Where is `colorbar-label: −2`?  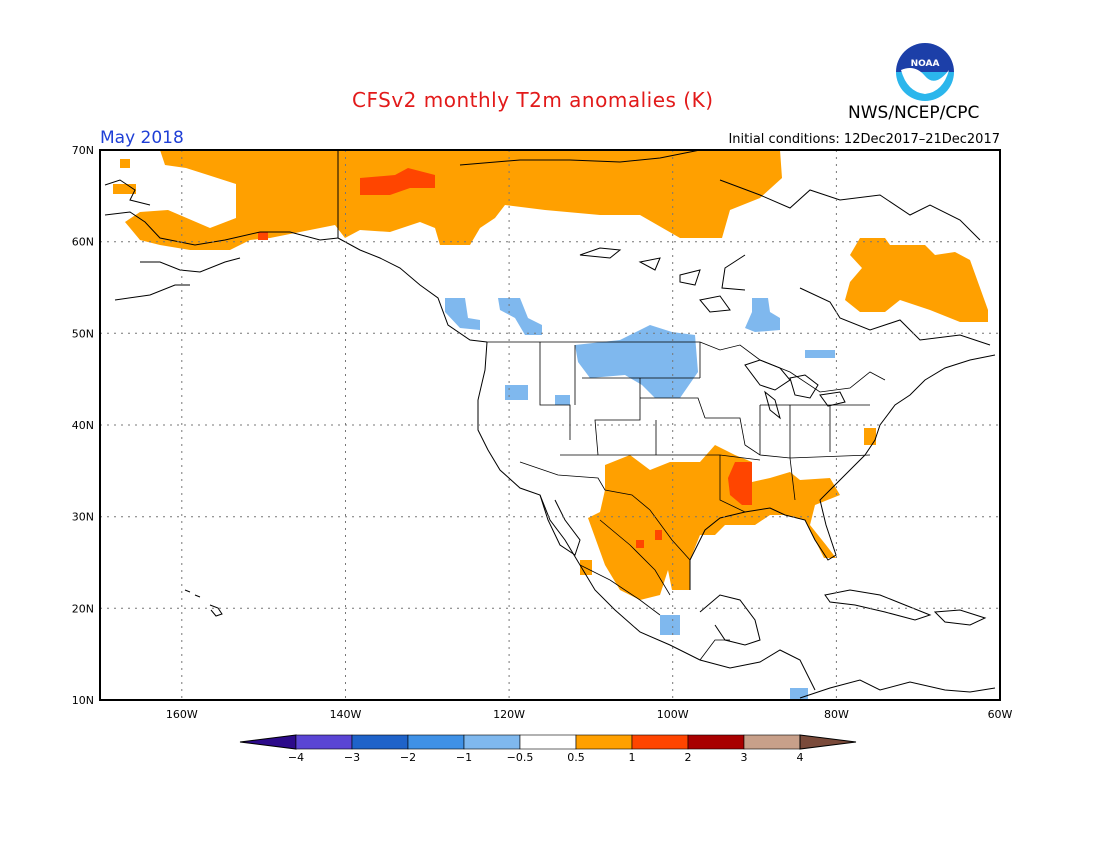 colorbar-label: −2 is located at coordinates (408, 757).